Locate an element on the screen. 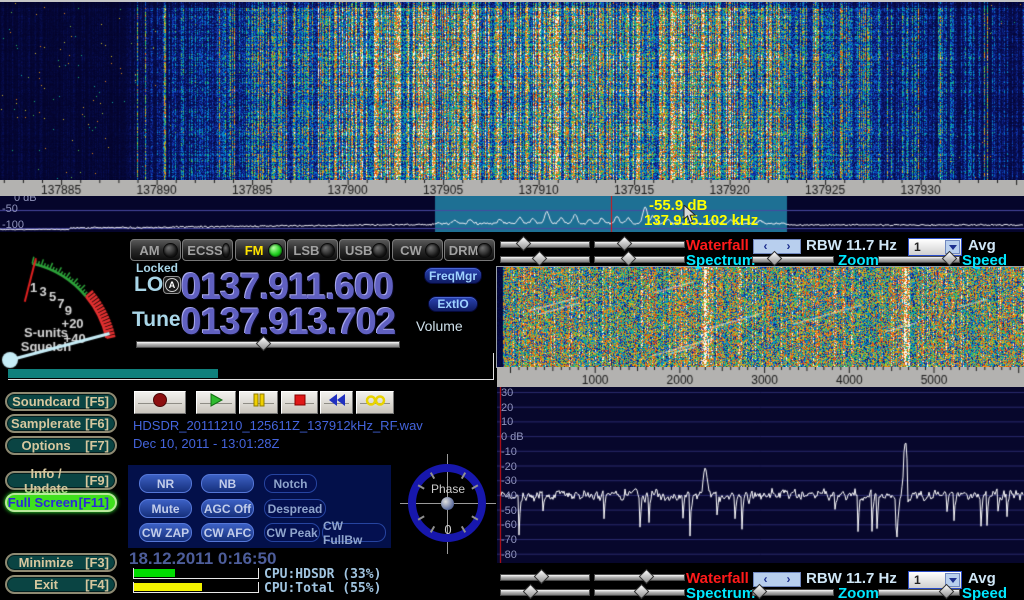 The width and height of the screenshot is (1024, 600). phase-label: Phase is located at coordinates (448, 489).